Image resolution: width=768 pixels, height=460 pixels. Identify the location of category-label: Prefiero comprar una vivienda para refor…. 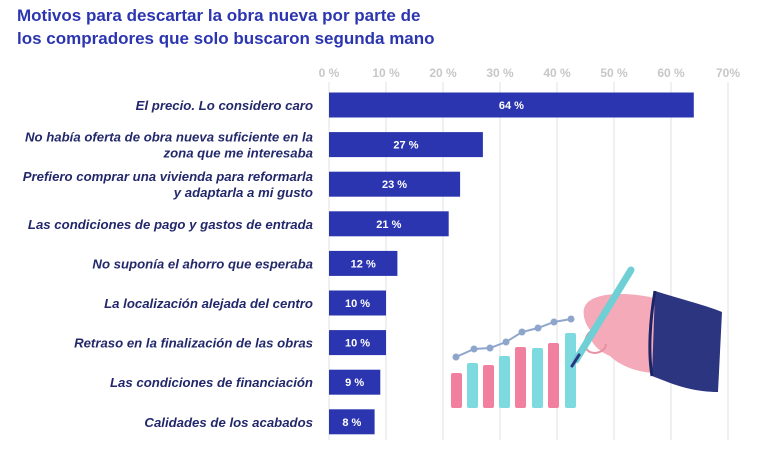
(168, 184).